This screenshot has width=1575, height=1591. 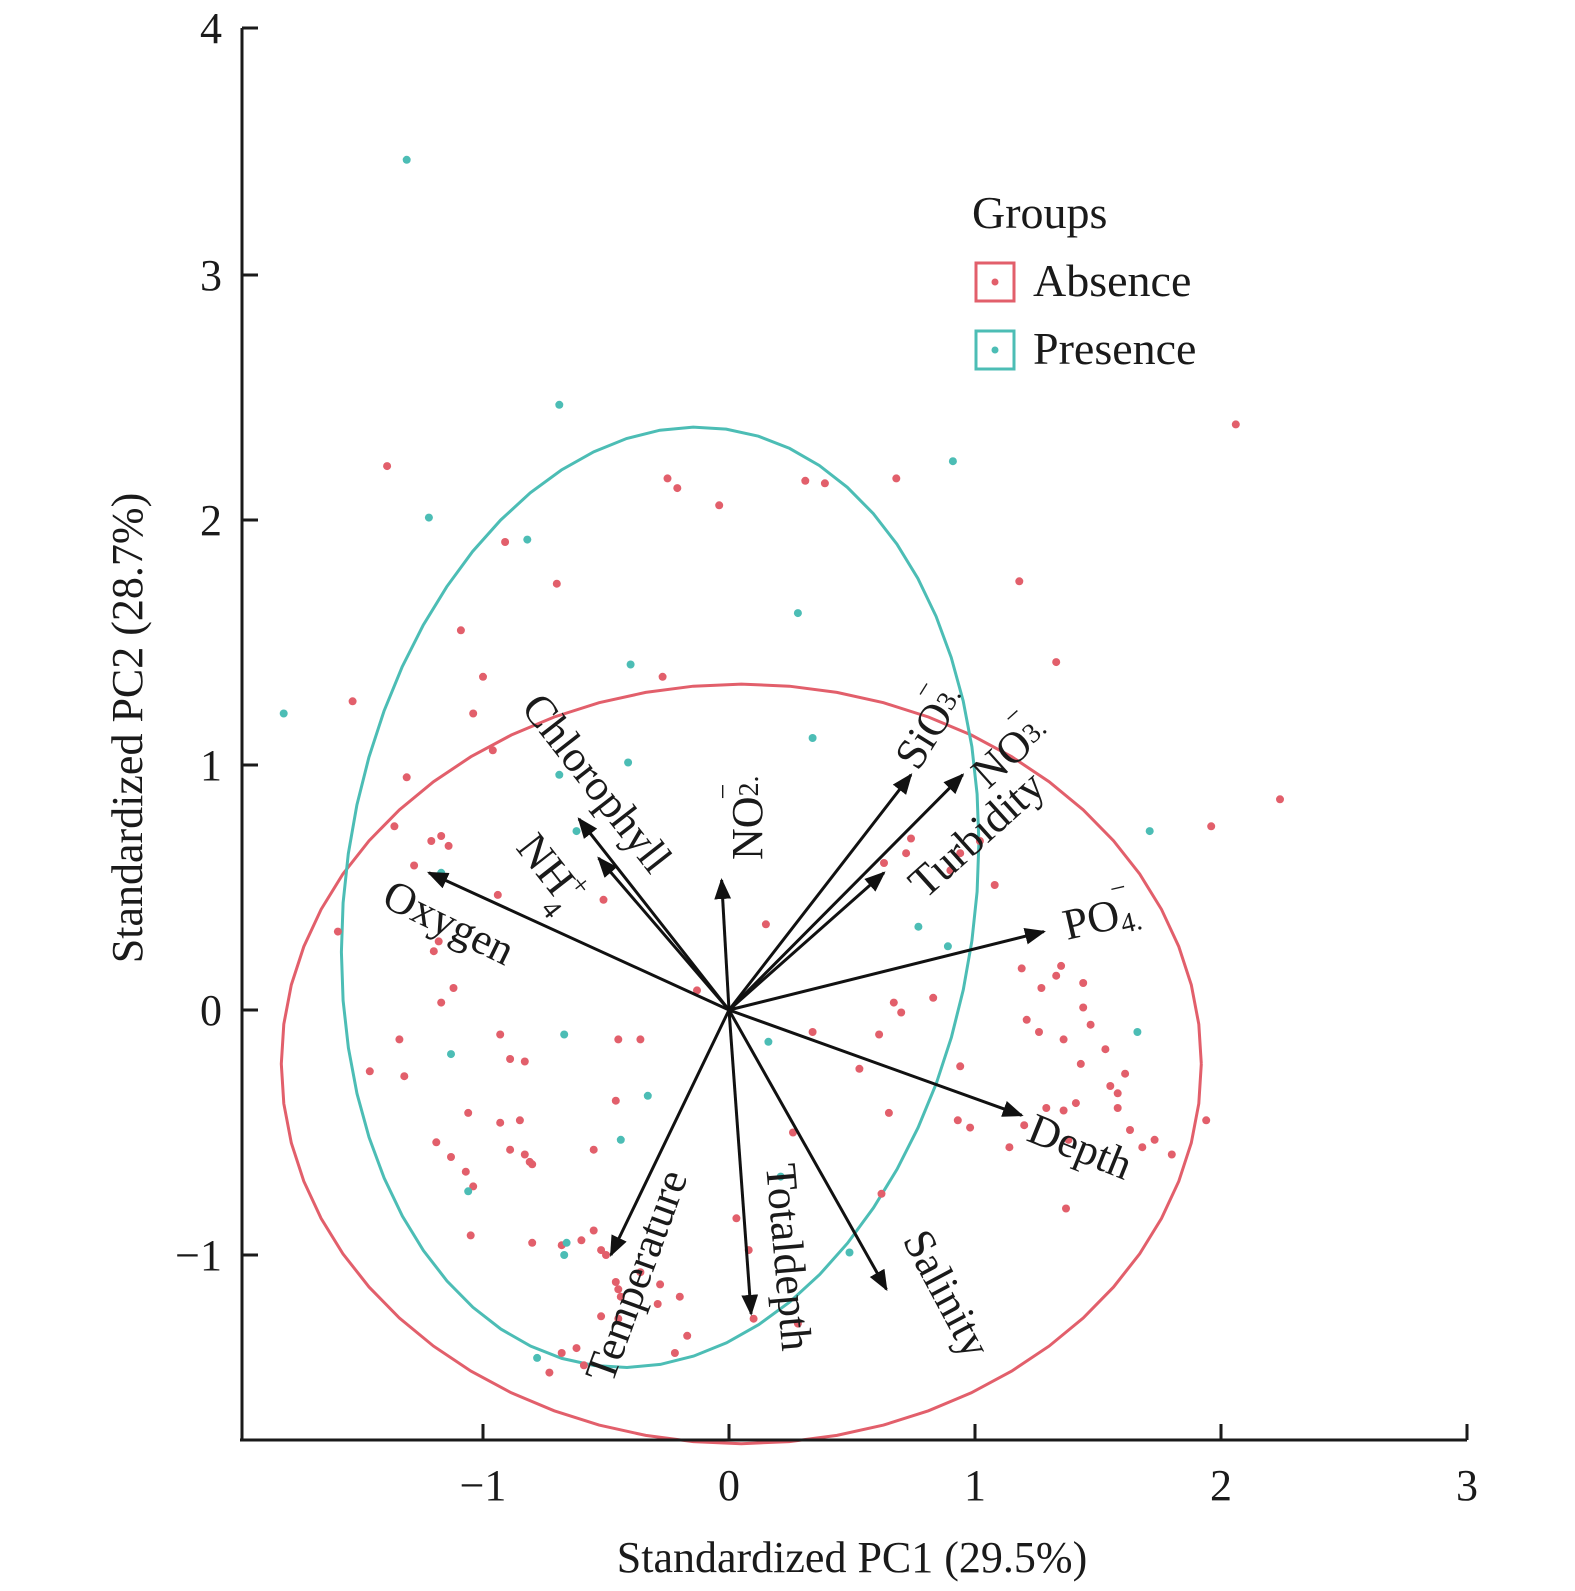 What do you see at coordinates (198, 1255) in the screenshot?
I see `y-tick-label: −1` at bounding box center [198, 1255].